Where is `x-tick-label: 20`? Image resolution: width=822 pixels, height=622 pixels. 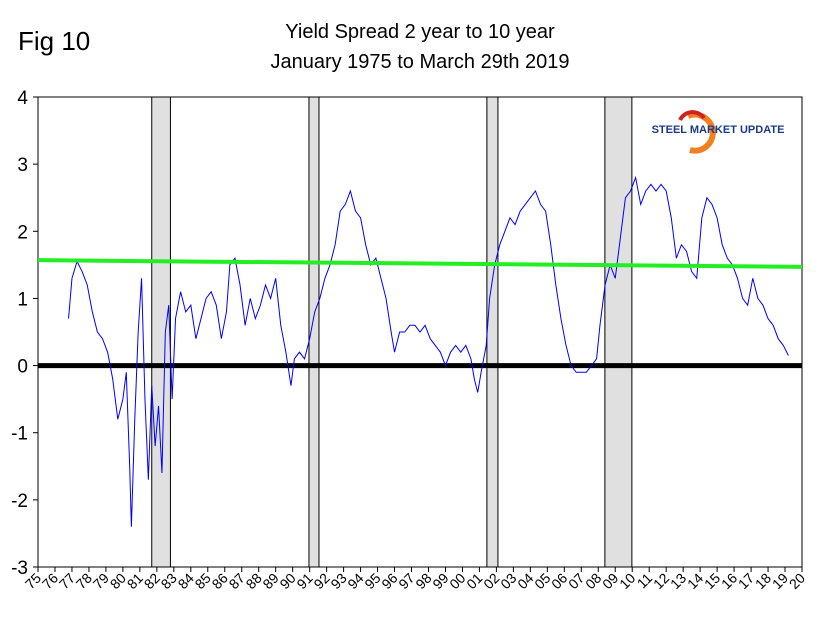
x-tick-label: 20 is located at coordinates (797, 581).